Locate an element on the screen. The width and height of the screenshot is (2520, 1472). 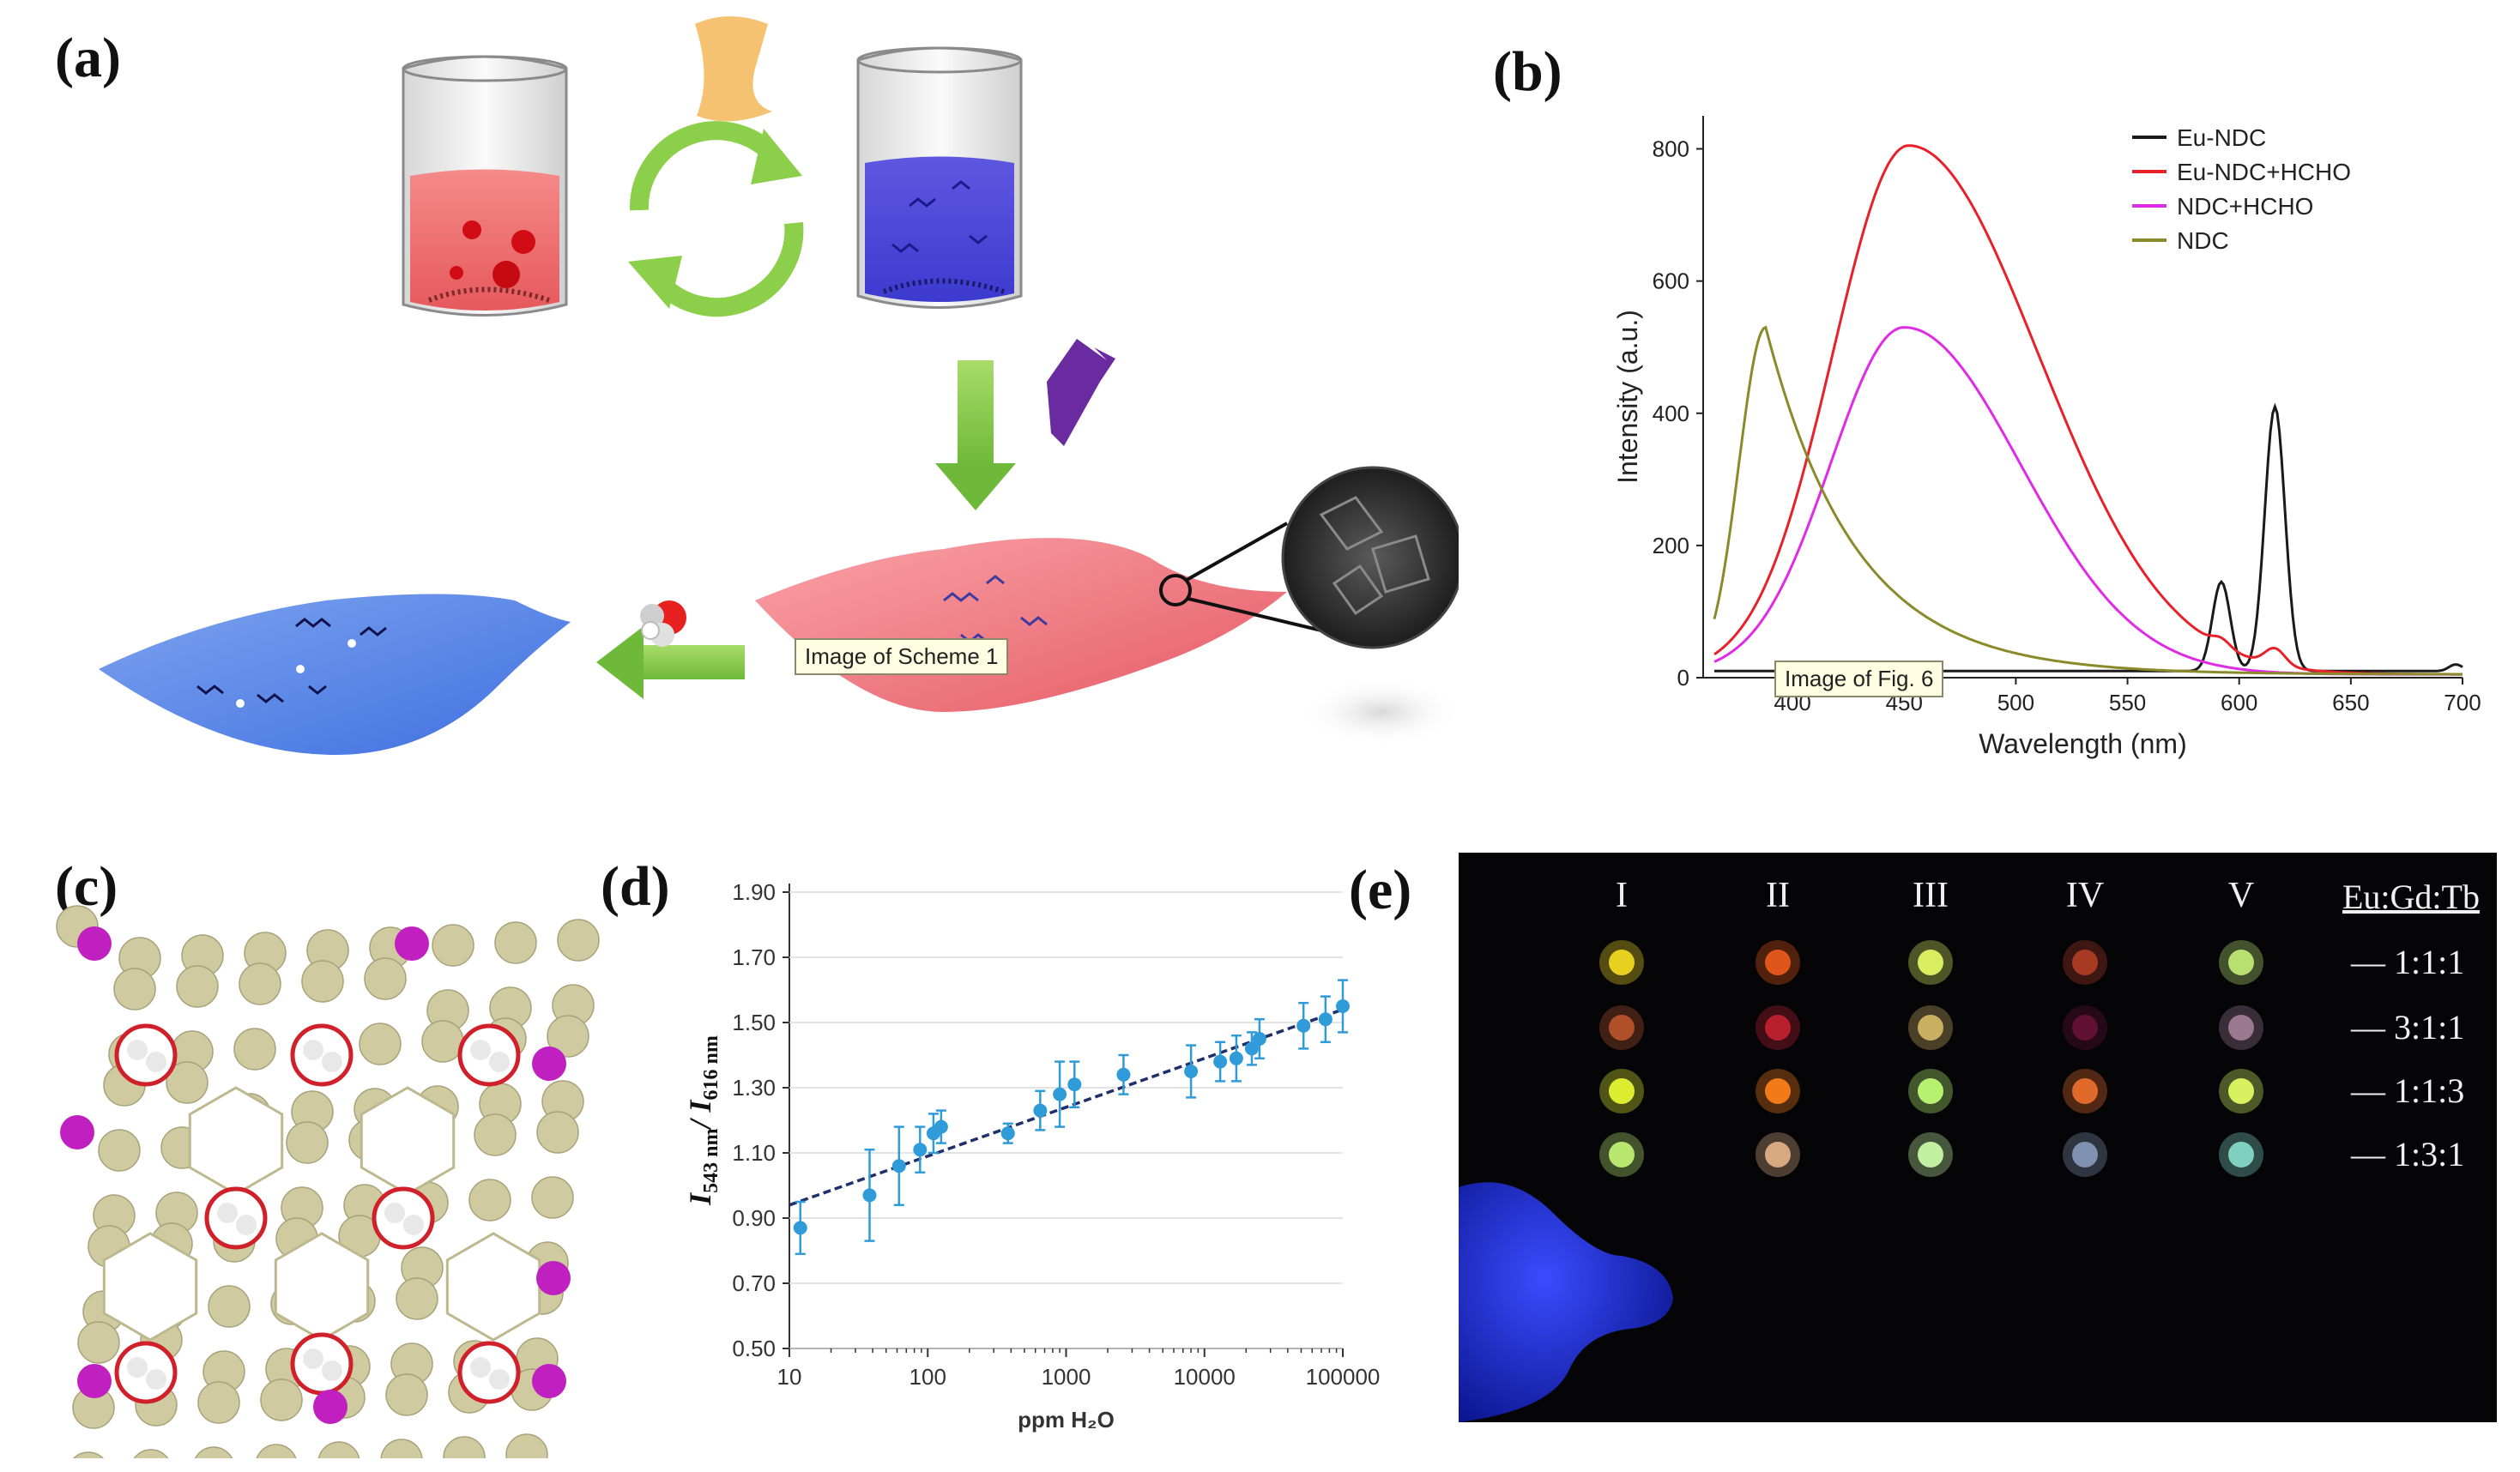
cycle-arrows is located at coordinates (716, 219).